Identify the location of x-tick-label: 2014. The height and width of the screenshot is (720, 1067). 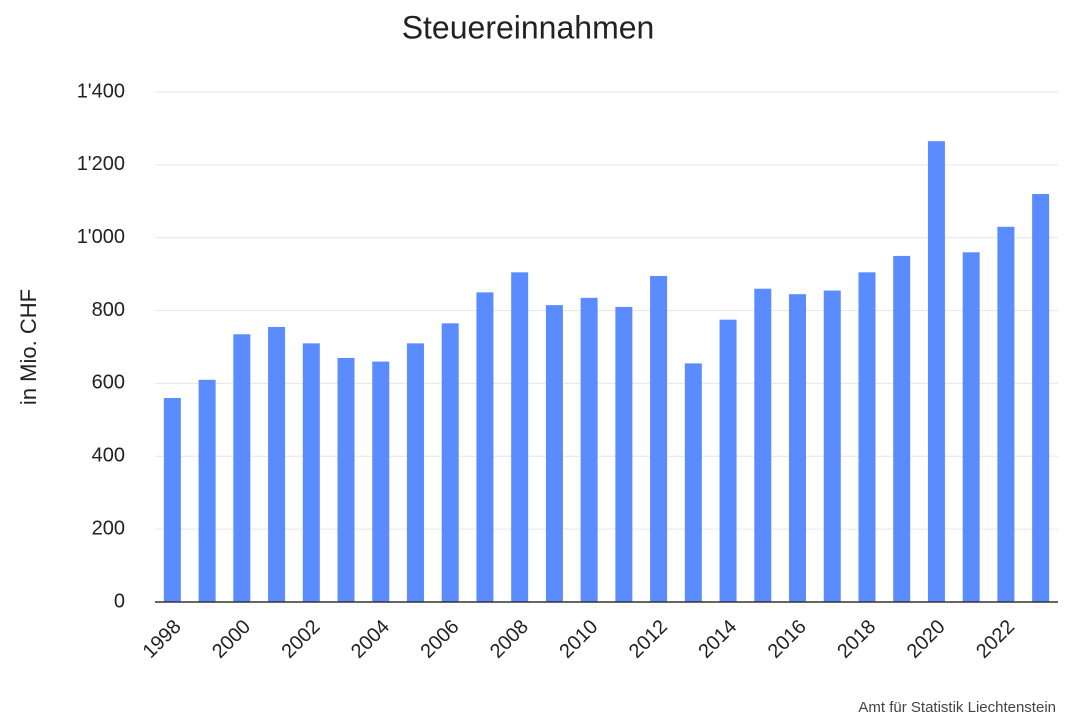
(717, 639).